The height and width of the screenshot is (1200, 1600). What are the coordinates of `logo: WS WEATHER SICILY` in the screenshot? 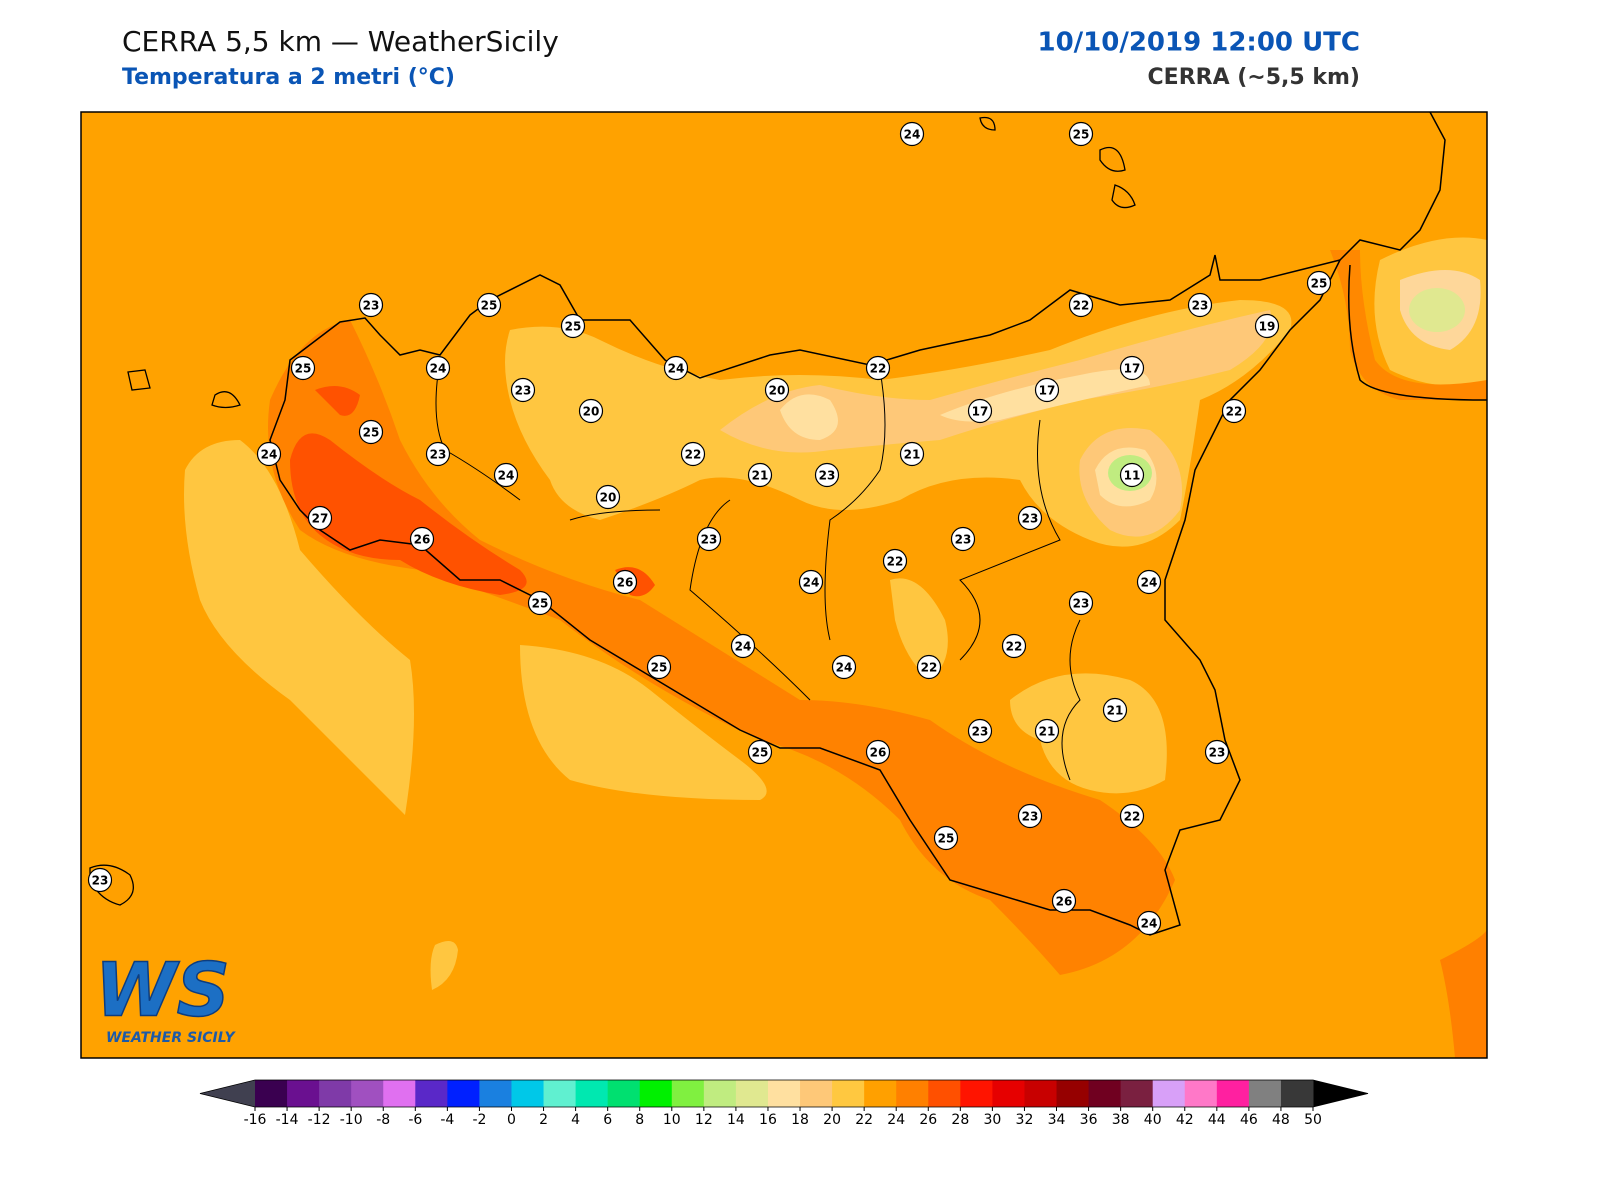 It's located at (165, 996).